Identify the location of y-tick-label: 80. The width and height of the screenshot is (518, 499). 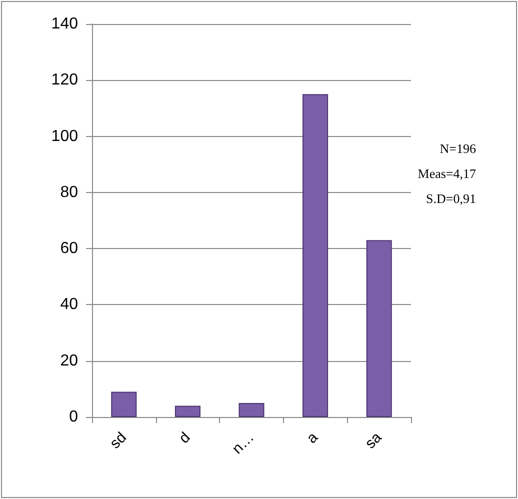
(69, 192).